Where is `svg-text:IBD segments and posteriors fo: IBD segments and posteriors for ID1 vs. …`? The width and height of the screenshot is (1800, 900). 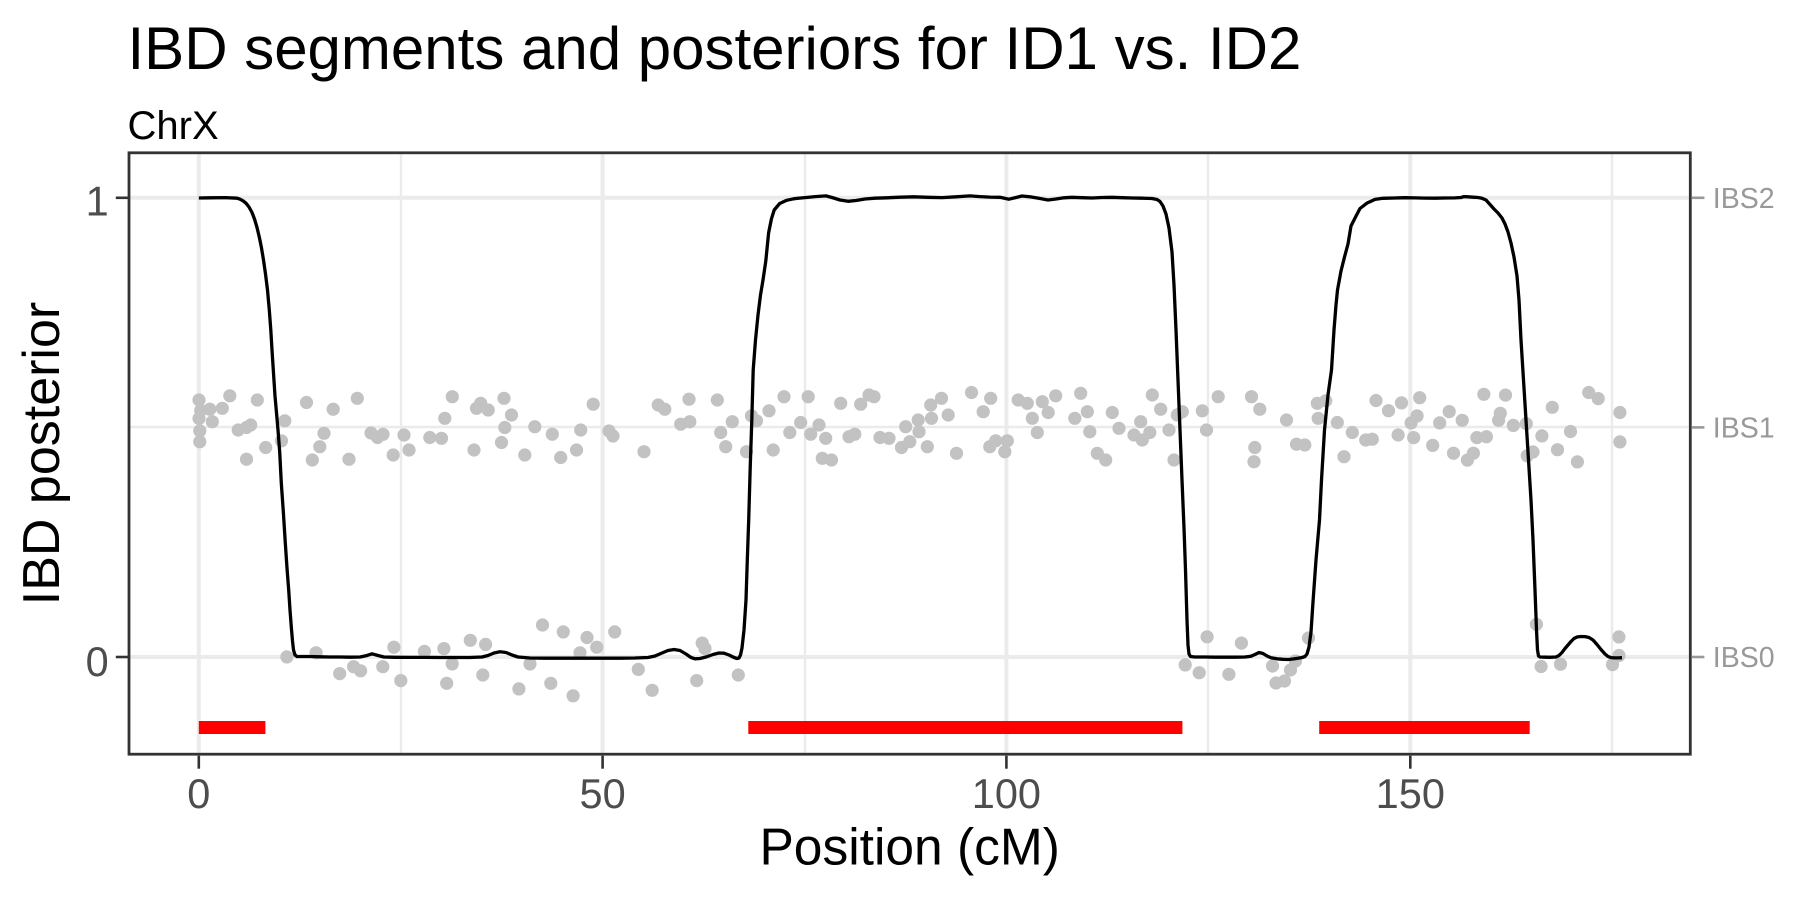 svg-text:IBD segments and posteriors fo: IBD segments and posteriors for ID1 vs. … is located at coordinates (715, 48).